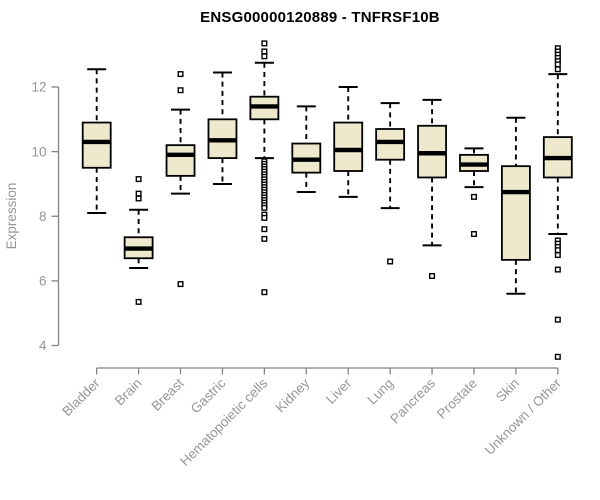  What do you see at coordinates (38, 151) in the screenshot?
I see `y-tick-label: 10` at bounding box center [38, 151].